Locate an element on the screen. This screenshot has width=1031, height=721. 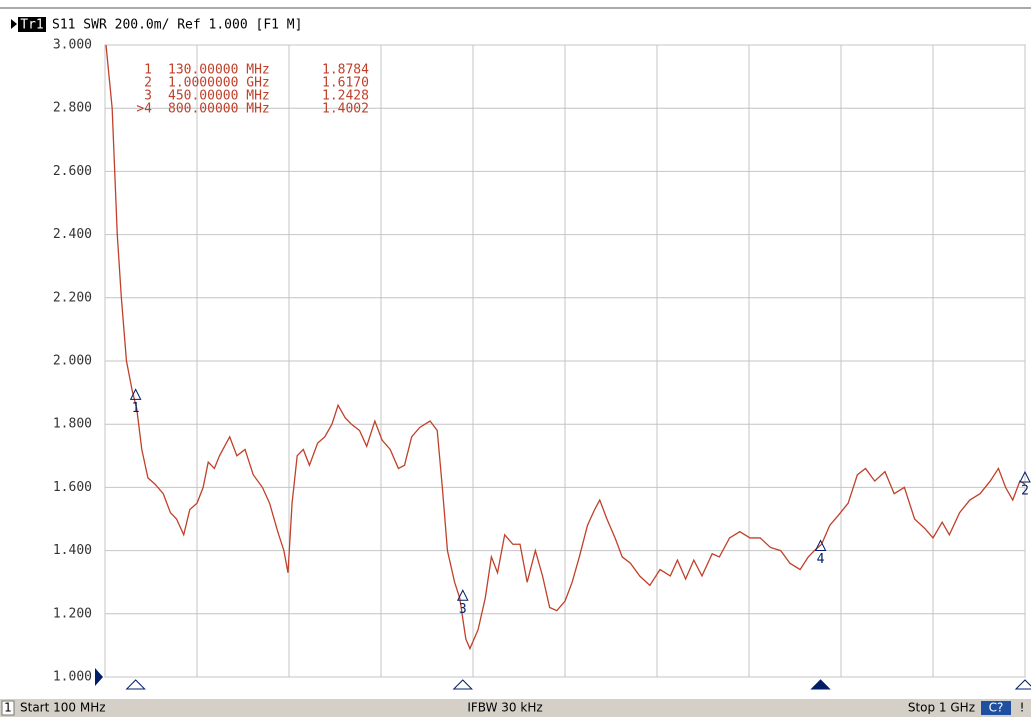
y-tick-label: 2.000 is located at coordinates (72, 361).